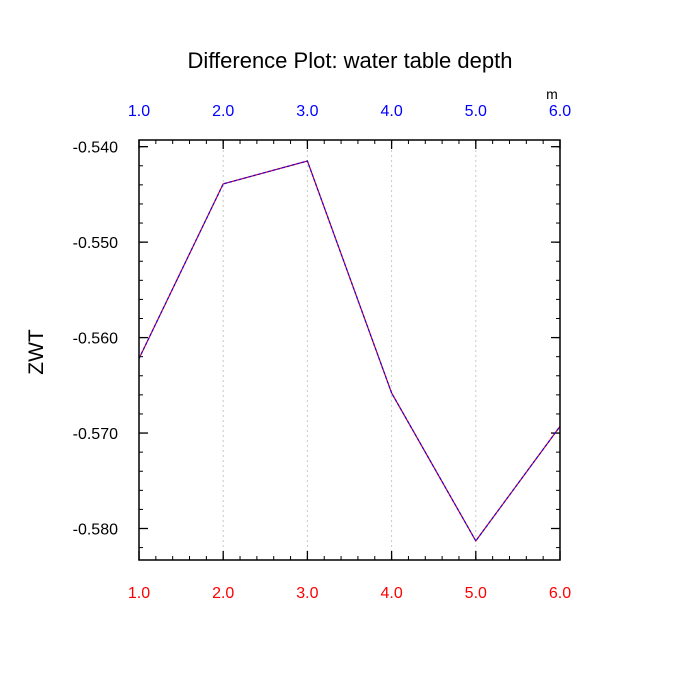  Describe the element at coordinates (350, 60) in the screenshot. I see `chart-title: Difference Plot: water table depth` at that location.